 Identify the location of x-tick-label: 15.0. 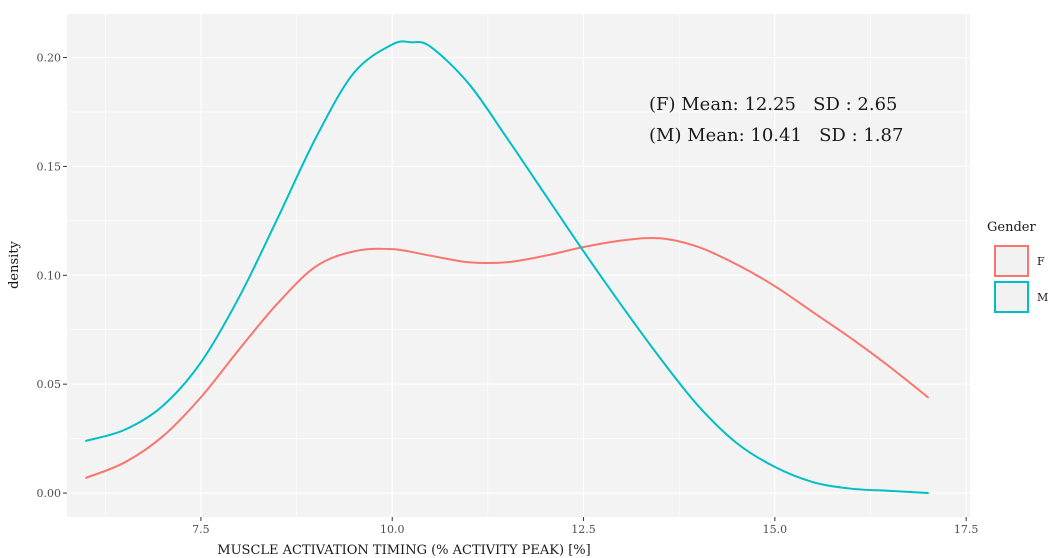
(775, 529).